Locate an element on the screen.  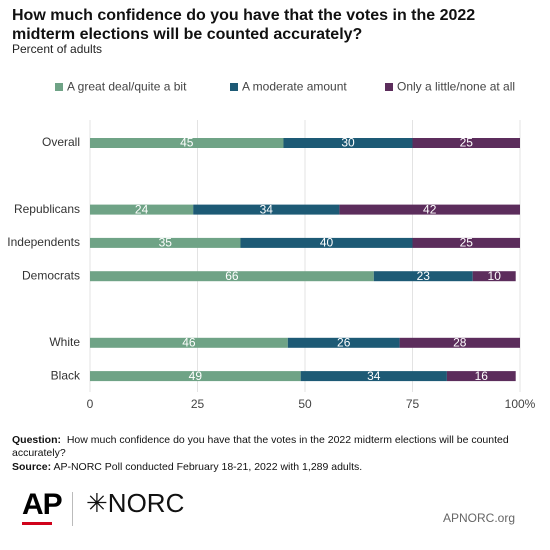
data-label: 26 is located at coordinates (344, 342).